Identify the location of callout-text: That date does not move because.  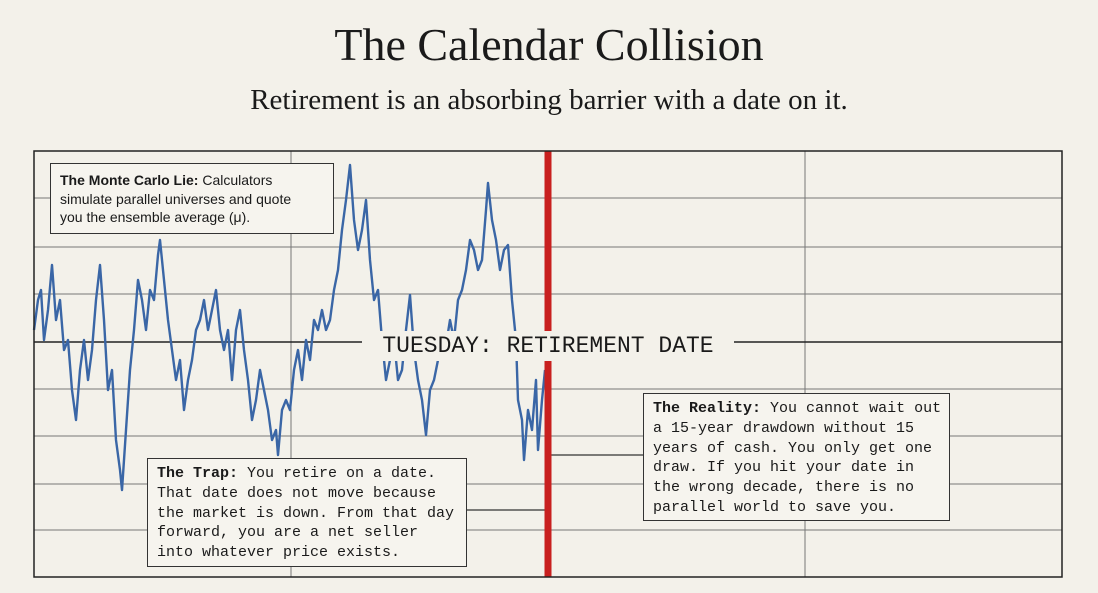
(297, 493).